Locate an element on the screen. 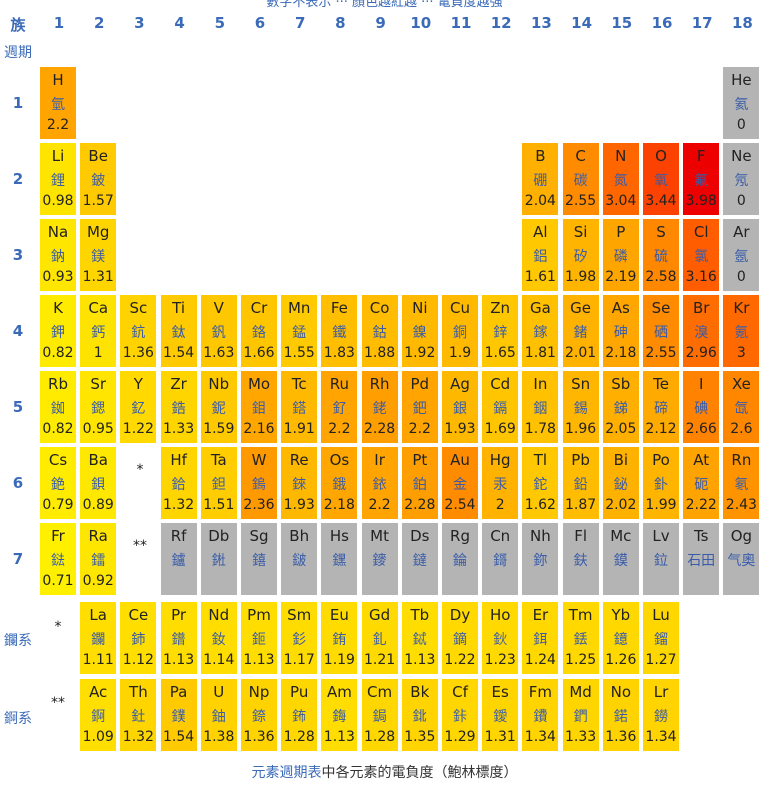  element-chinese-name: 銩 is located at coordinates (580, 640).